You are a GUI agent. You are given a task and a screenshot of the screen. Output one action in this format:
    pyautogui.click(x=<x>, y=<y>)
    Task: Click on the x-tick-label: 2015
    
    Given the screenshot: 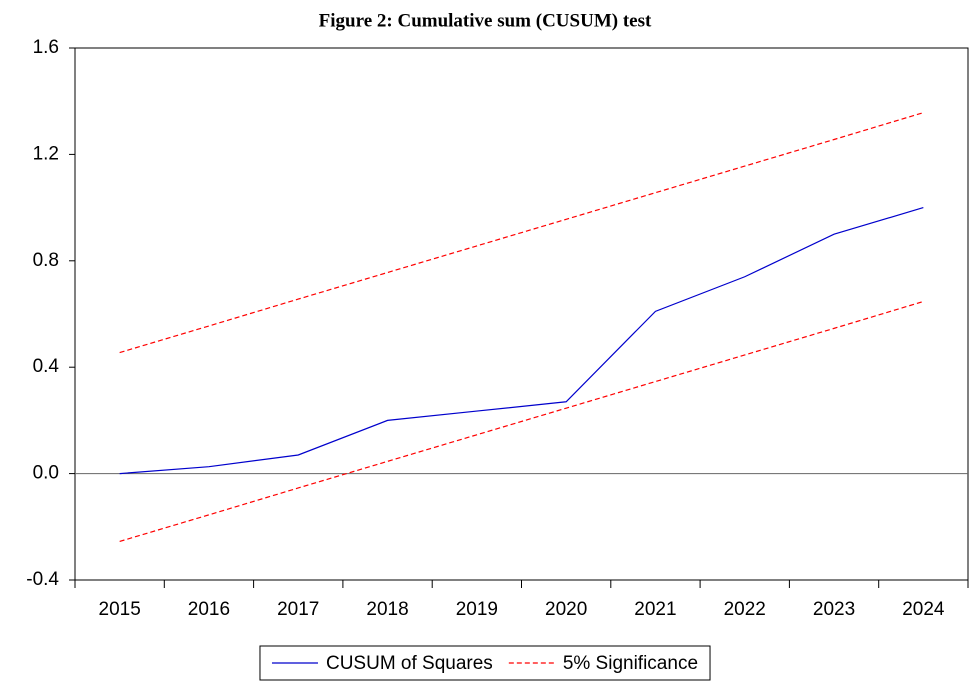 What is the action you would take?
    pyautogui.click(x=120, y=609)
    